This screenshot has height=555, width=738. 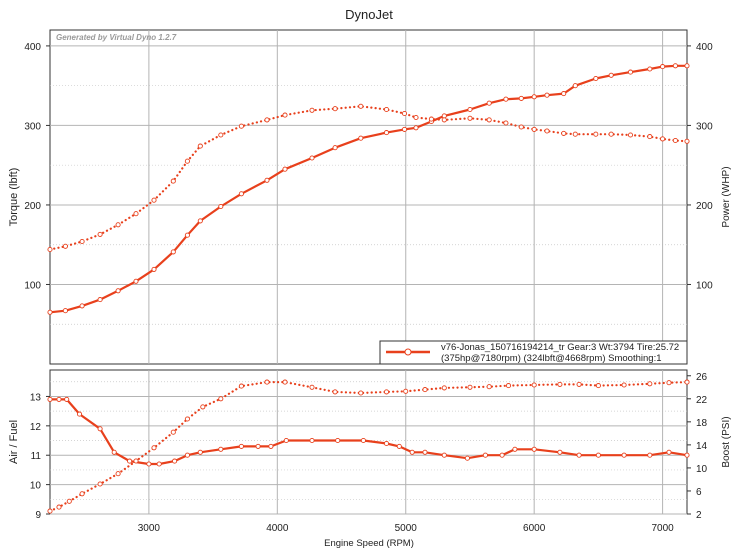 What do you see at coordinates (32, 126) in the screenshot?
I see `y-tick-label: 300` at bounding box center [32, 126].